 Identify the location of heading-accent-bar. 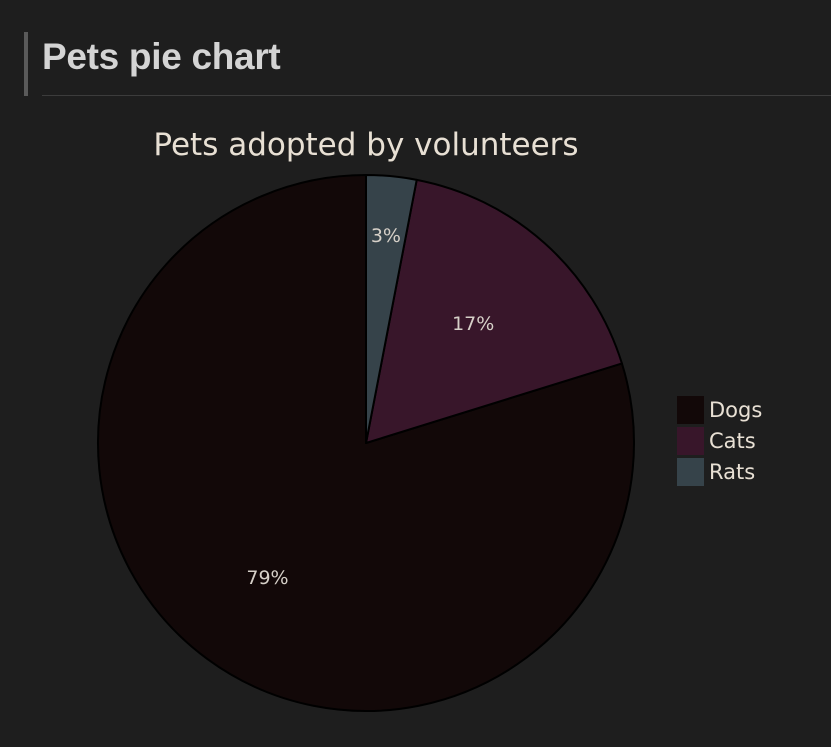
(26, 64).